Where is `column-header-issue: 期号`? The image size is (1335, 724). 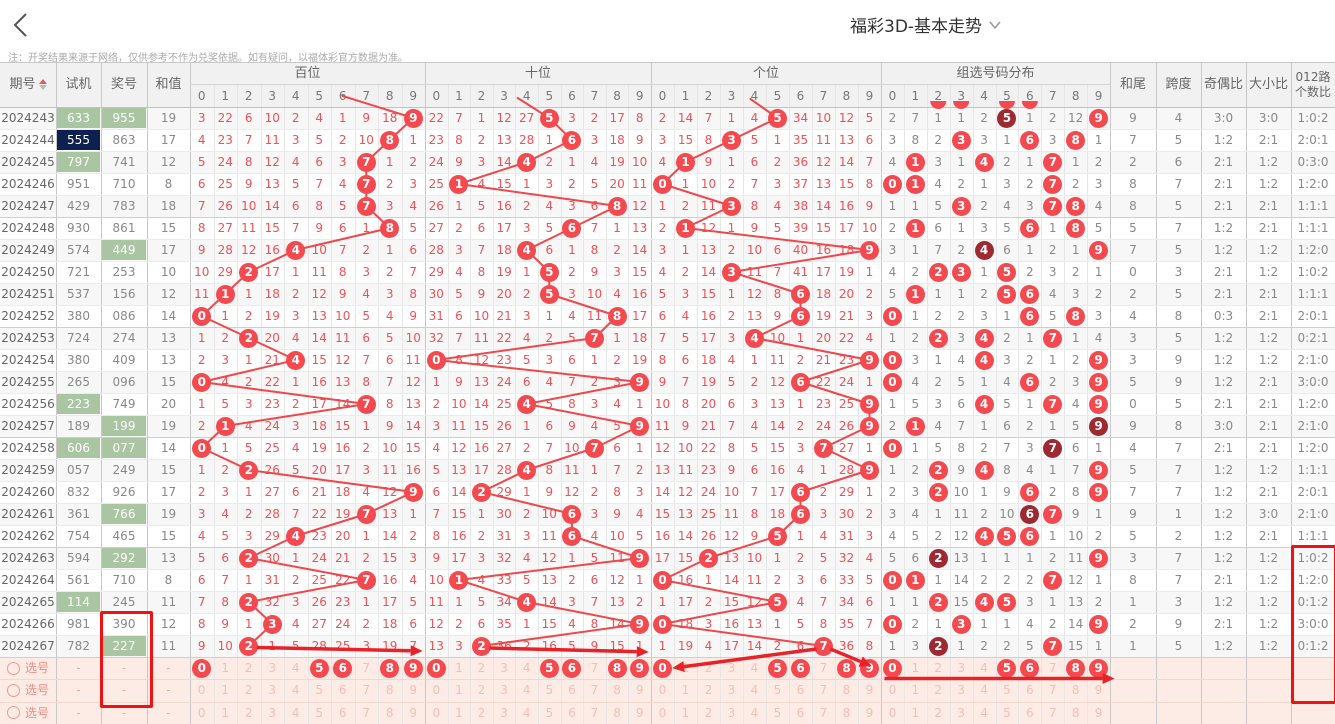 column-header-issue: 期号 is located at coordinates (28, 84).